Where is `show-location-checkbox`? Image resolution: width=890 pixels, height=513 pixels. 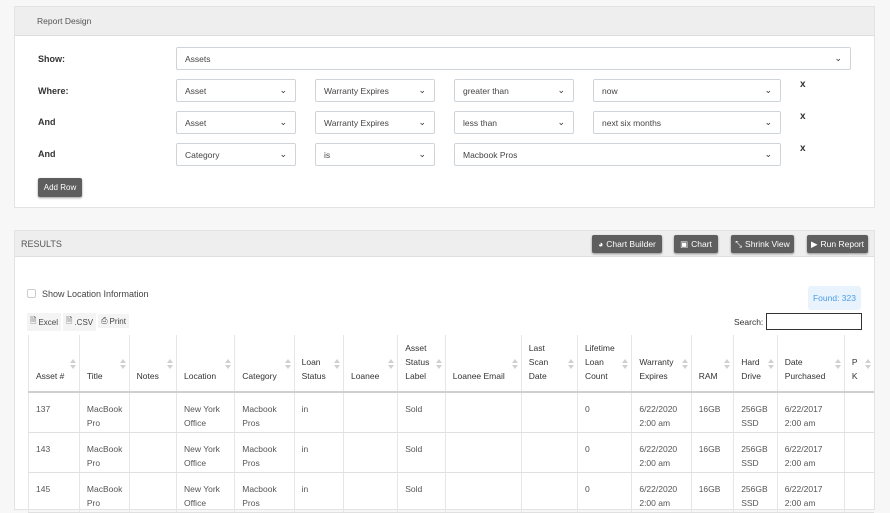 show-location-checkbox is located at coordinates (31, 293).